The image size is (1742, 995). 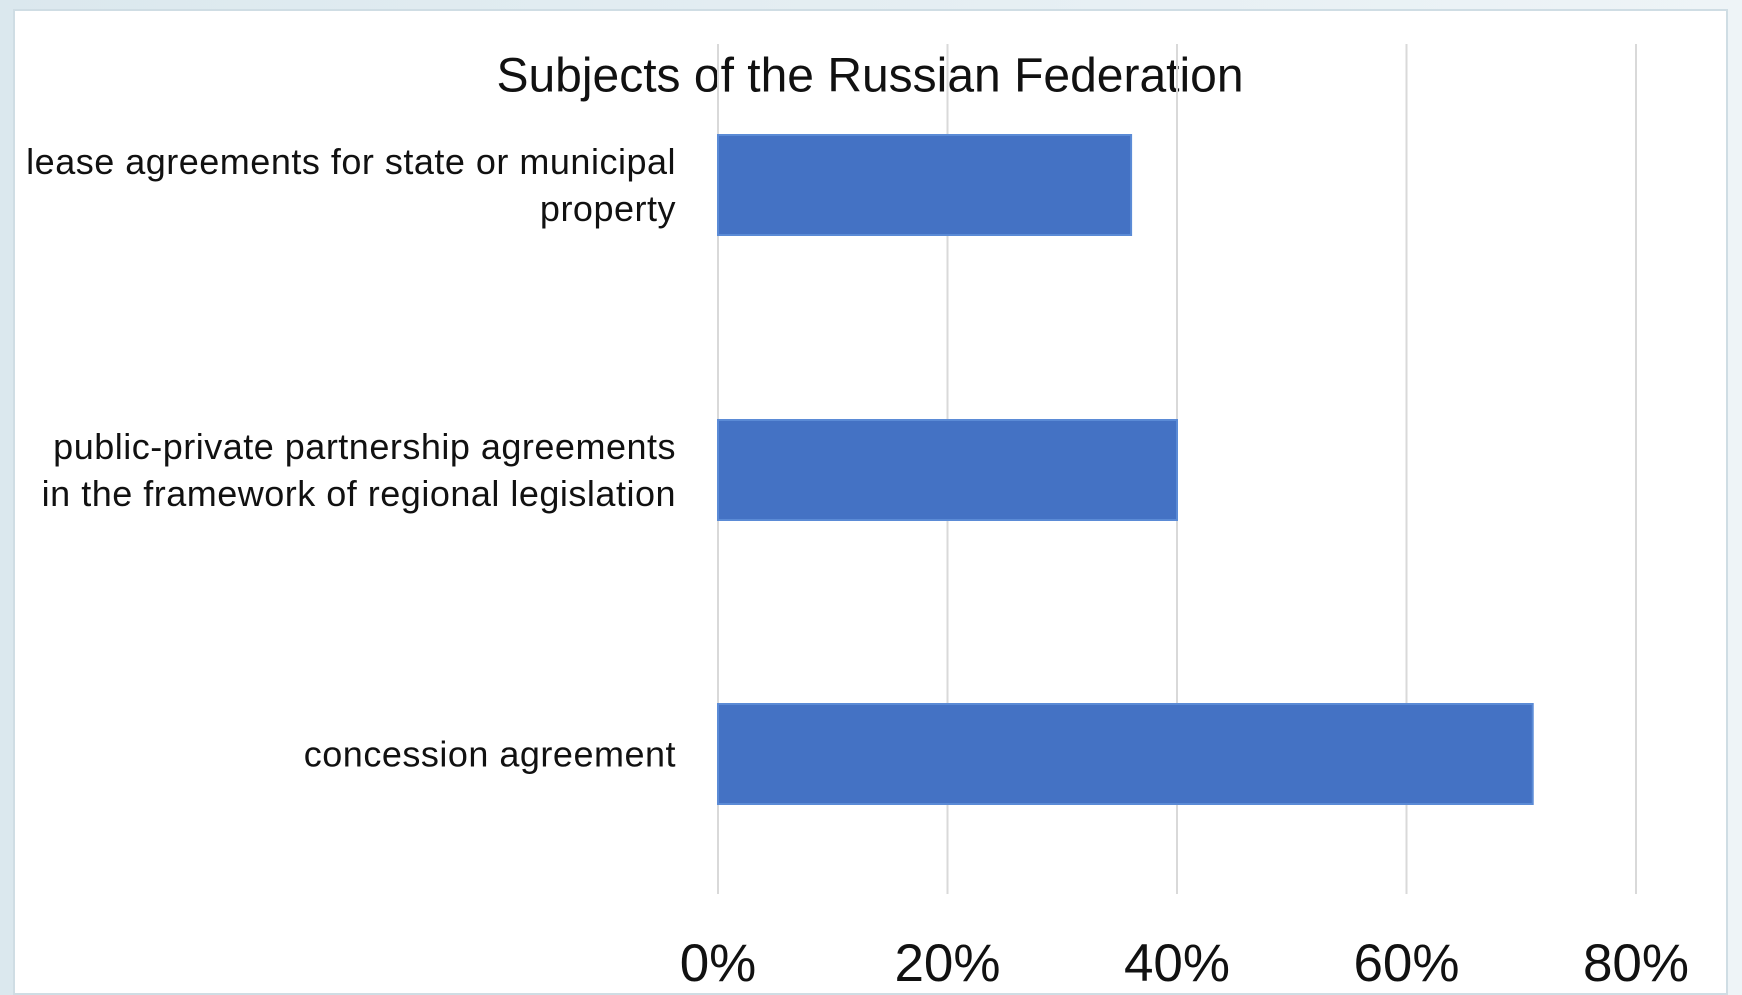 What do you see at coordinates (1636, 963) in the screenshot?
I see `x-tick-label: 80%` at bounding box center [1636, 963].